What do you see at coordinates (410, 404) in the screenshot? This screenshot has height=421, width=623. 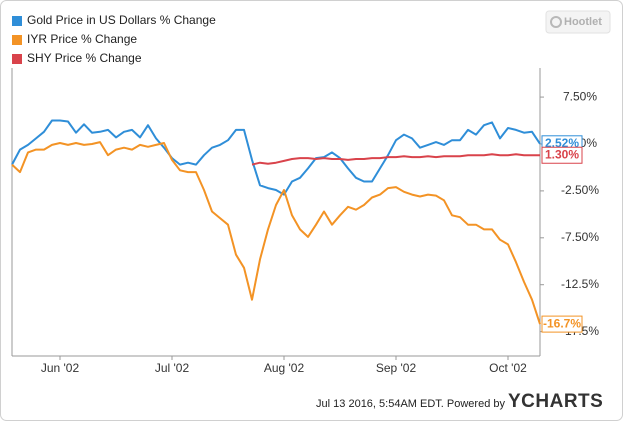 I see `footer: Jul 13 2016, 5:54AM EDT. Powered by` at bounding box center [410, 404].